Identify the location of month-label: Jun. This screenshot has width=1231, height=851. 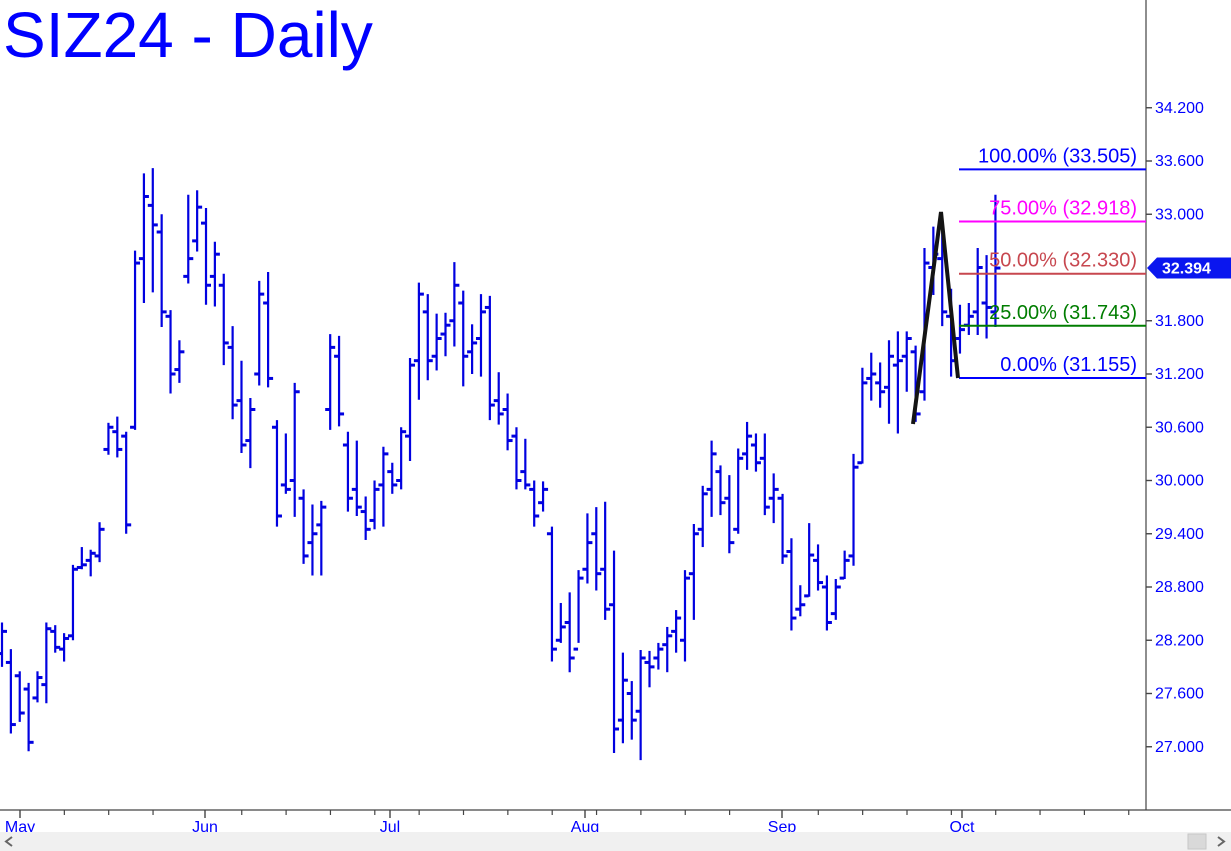
(205, 827).